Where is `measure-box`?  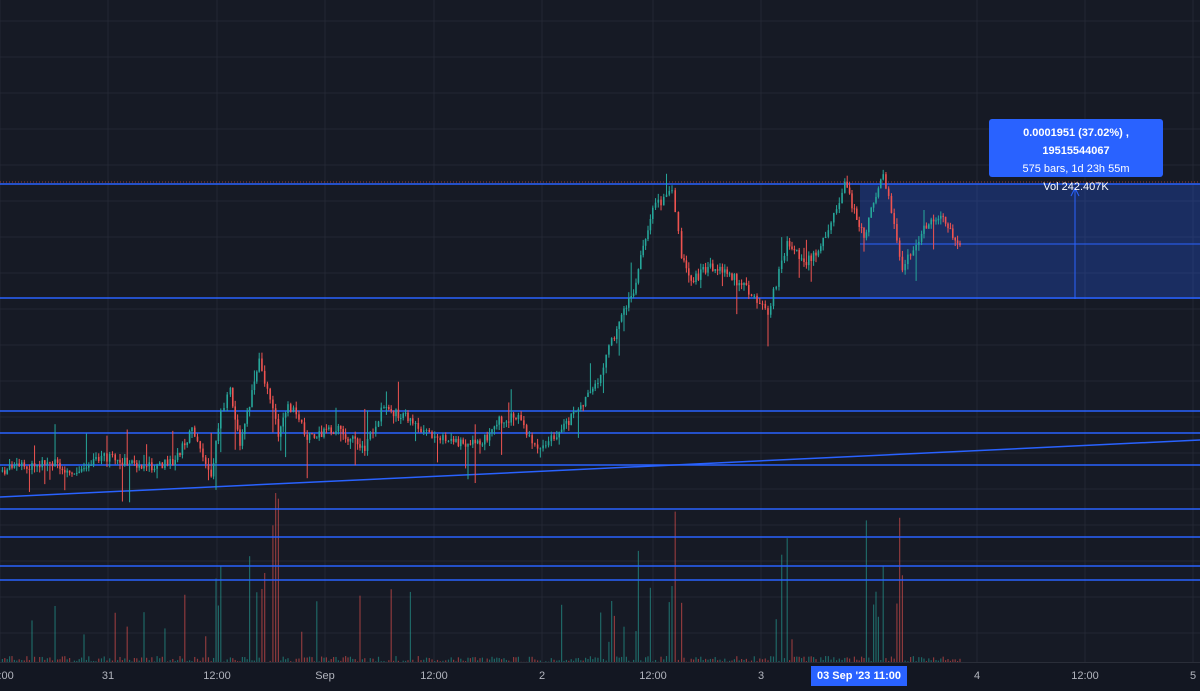 measure-box is located at coordinates (1030, 241).